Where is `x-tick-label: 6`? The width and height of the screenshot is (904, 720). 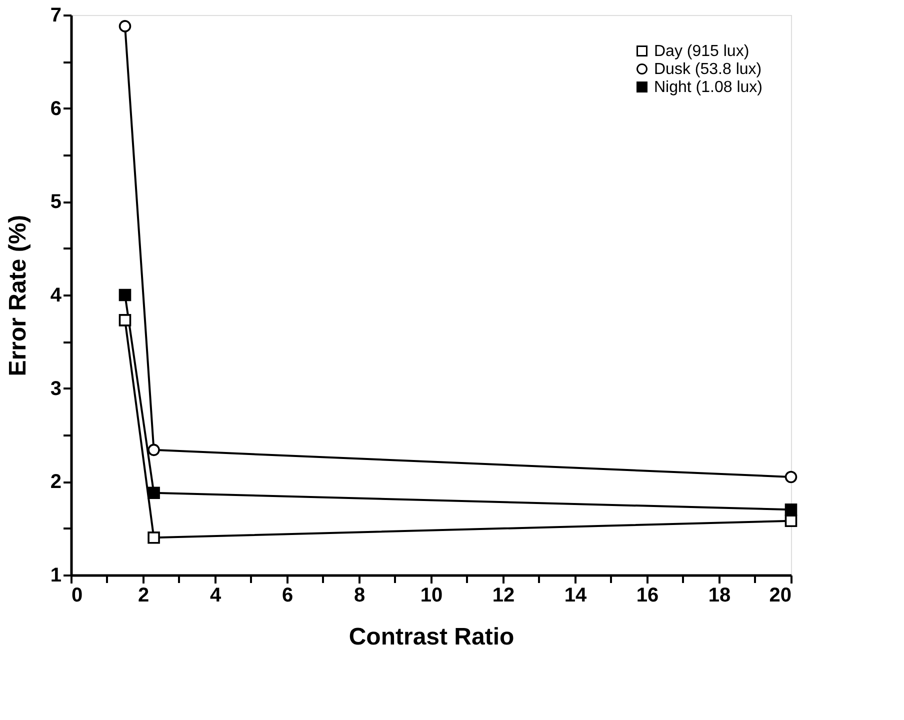
x-tick-label: 6 is located at coordinates (288, 595).